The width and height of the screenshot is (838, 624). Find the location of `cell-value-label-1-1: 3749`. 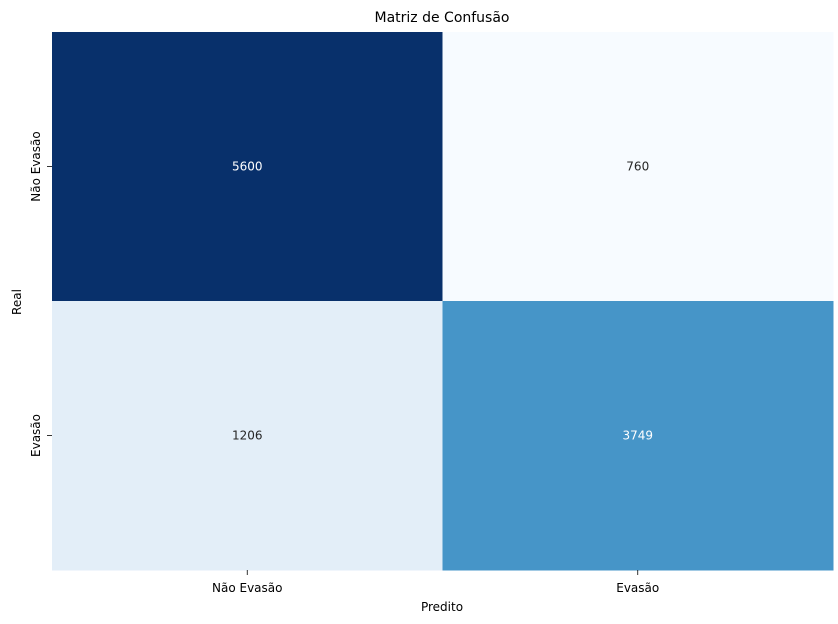

cell-value-label-1-1: 3749 is located at coordinates (637, 436).